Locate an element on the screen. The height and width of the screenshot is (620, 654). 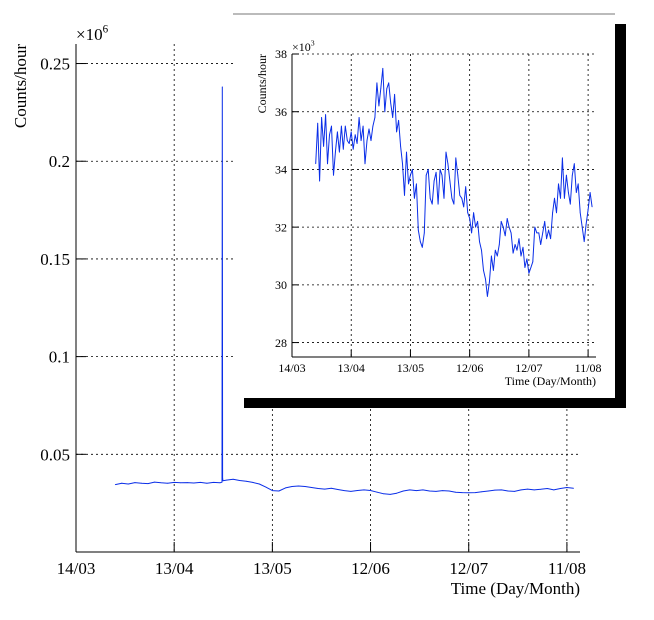
main-x-tick-label: 14/03 is located at coordinates (76, 568).